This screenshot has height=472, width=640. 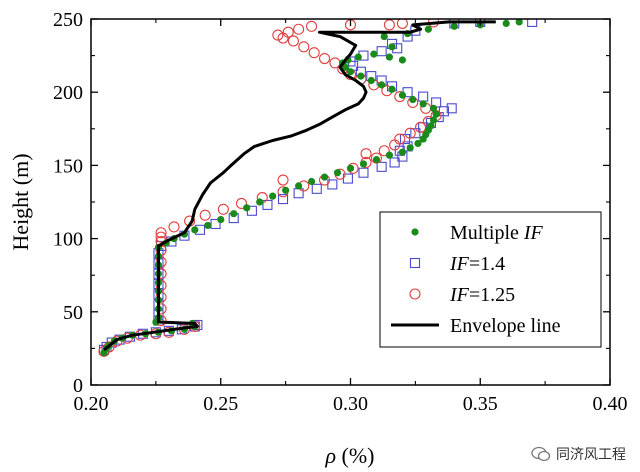 I want to click on legend-label: Multiple IF, so click(x=497, y=233).